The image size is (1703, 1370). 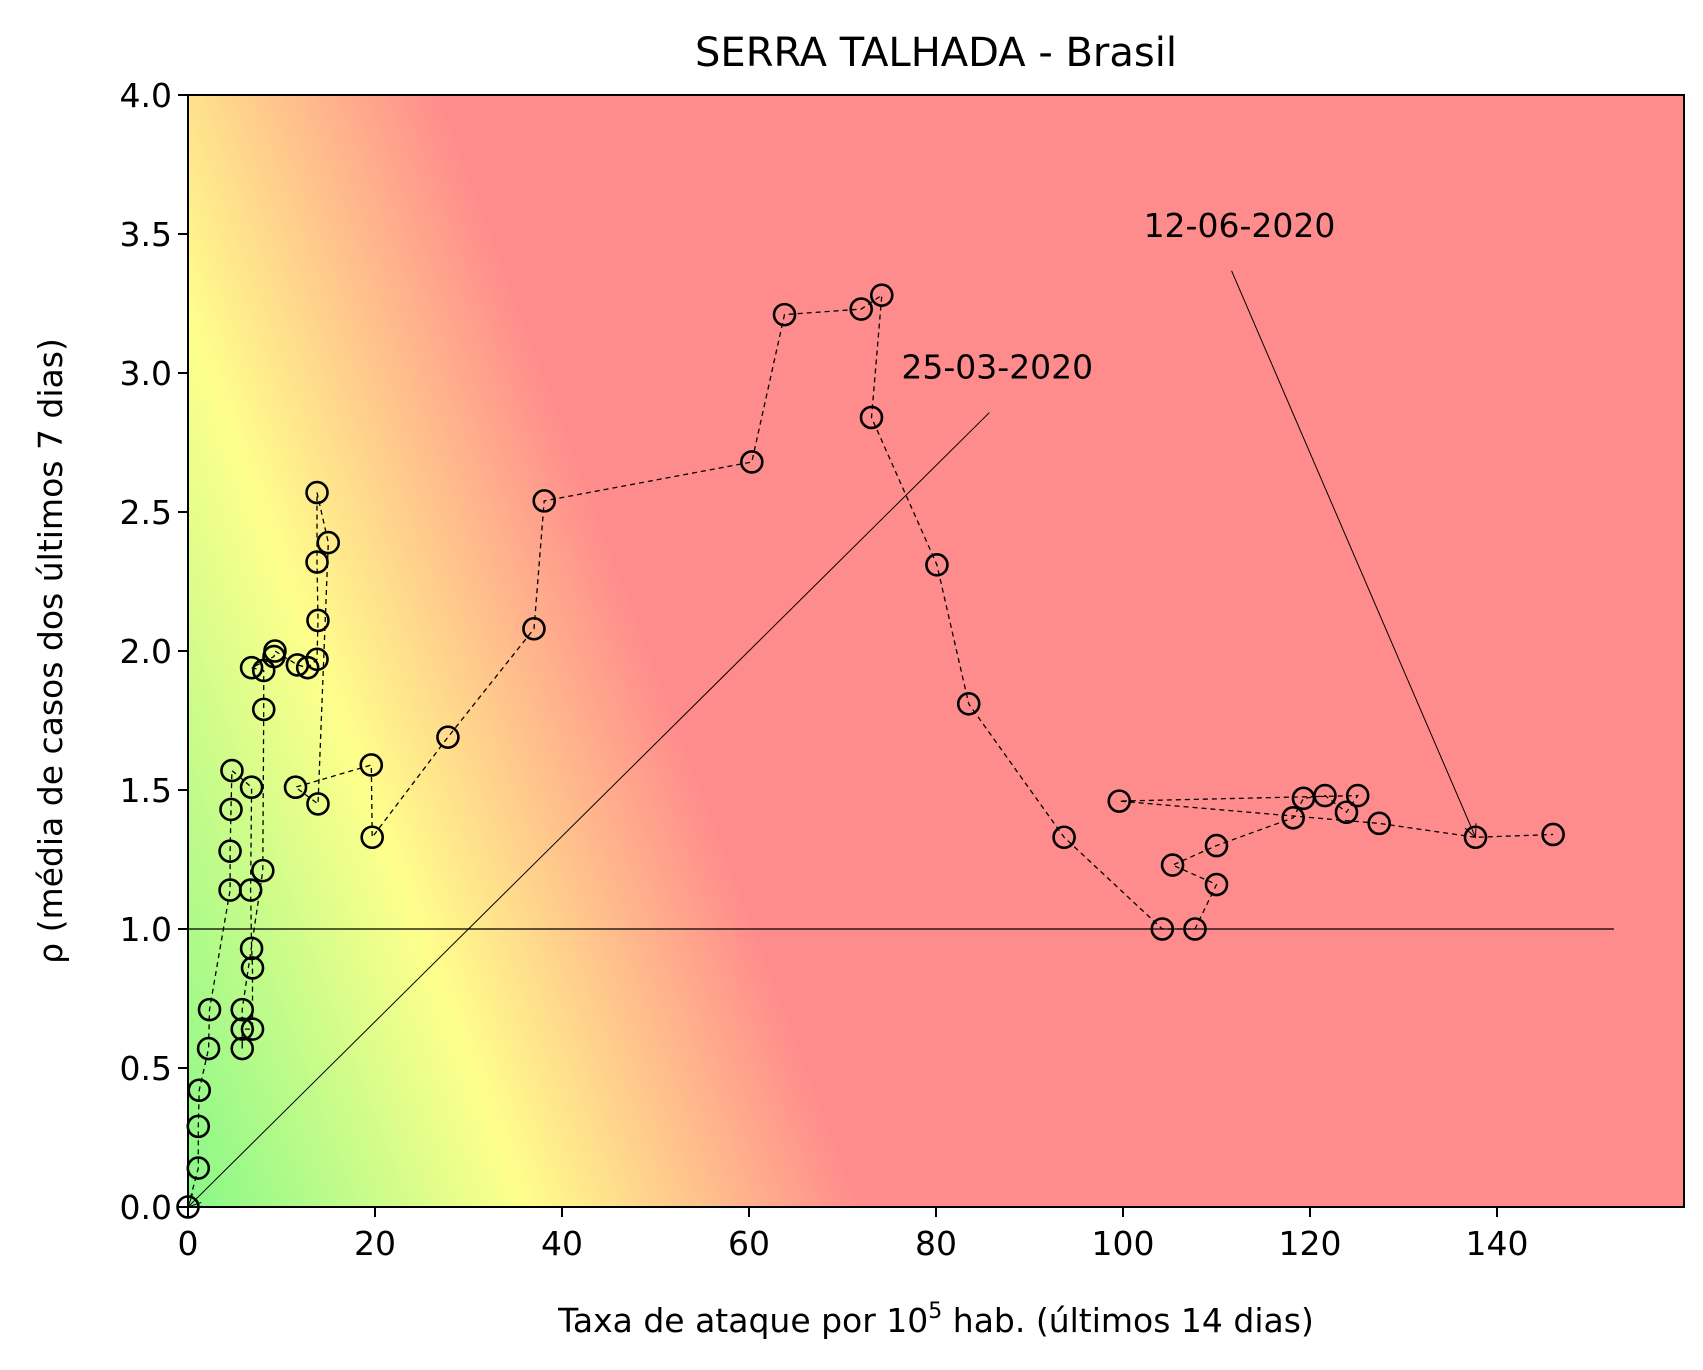 I want to click on y-tick-label: 3.5, so click(x=146, y=234).